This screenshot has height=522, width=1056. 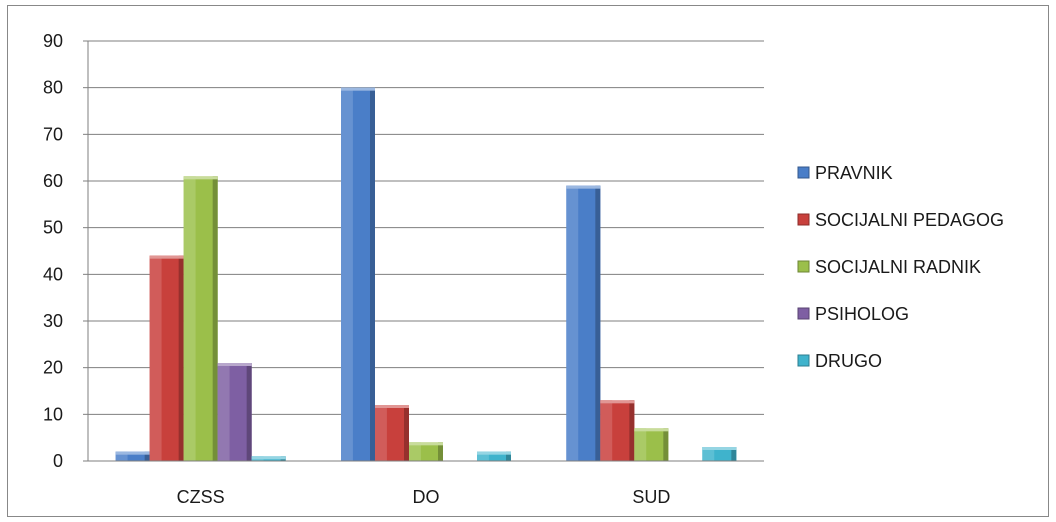 What do you see at coordinates (848, 361) in the screenshot?
I see `legend-label: DRUGO` at bounding box center [848, 361].